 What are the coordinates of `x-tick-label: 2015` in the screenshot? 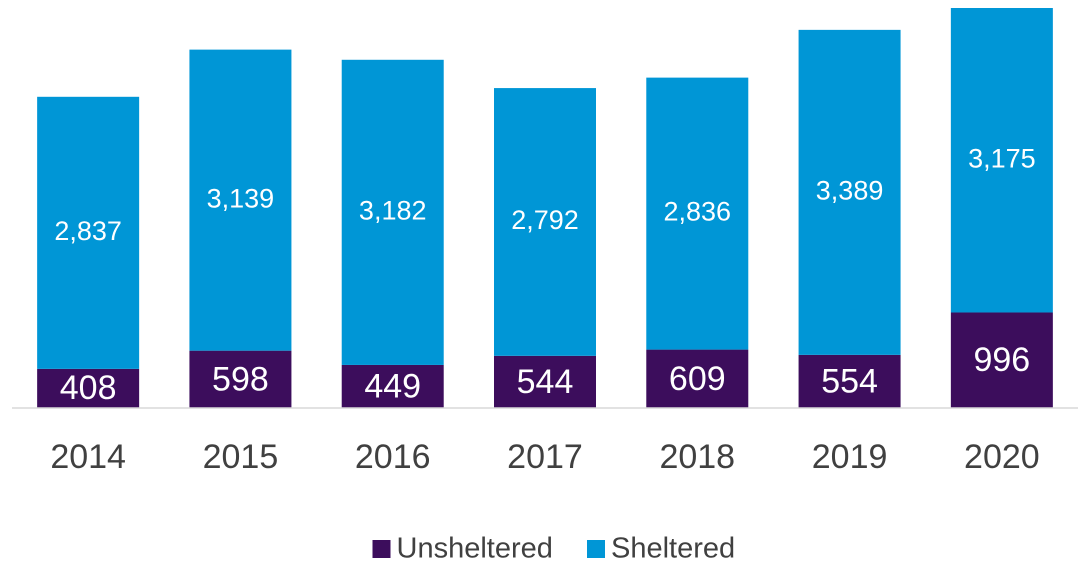 It's located at (241, 457).